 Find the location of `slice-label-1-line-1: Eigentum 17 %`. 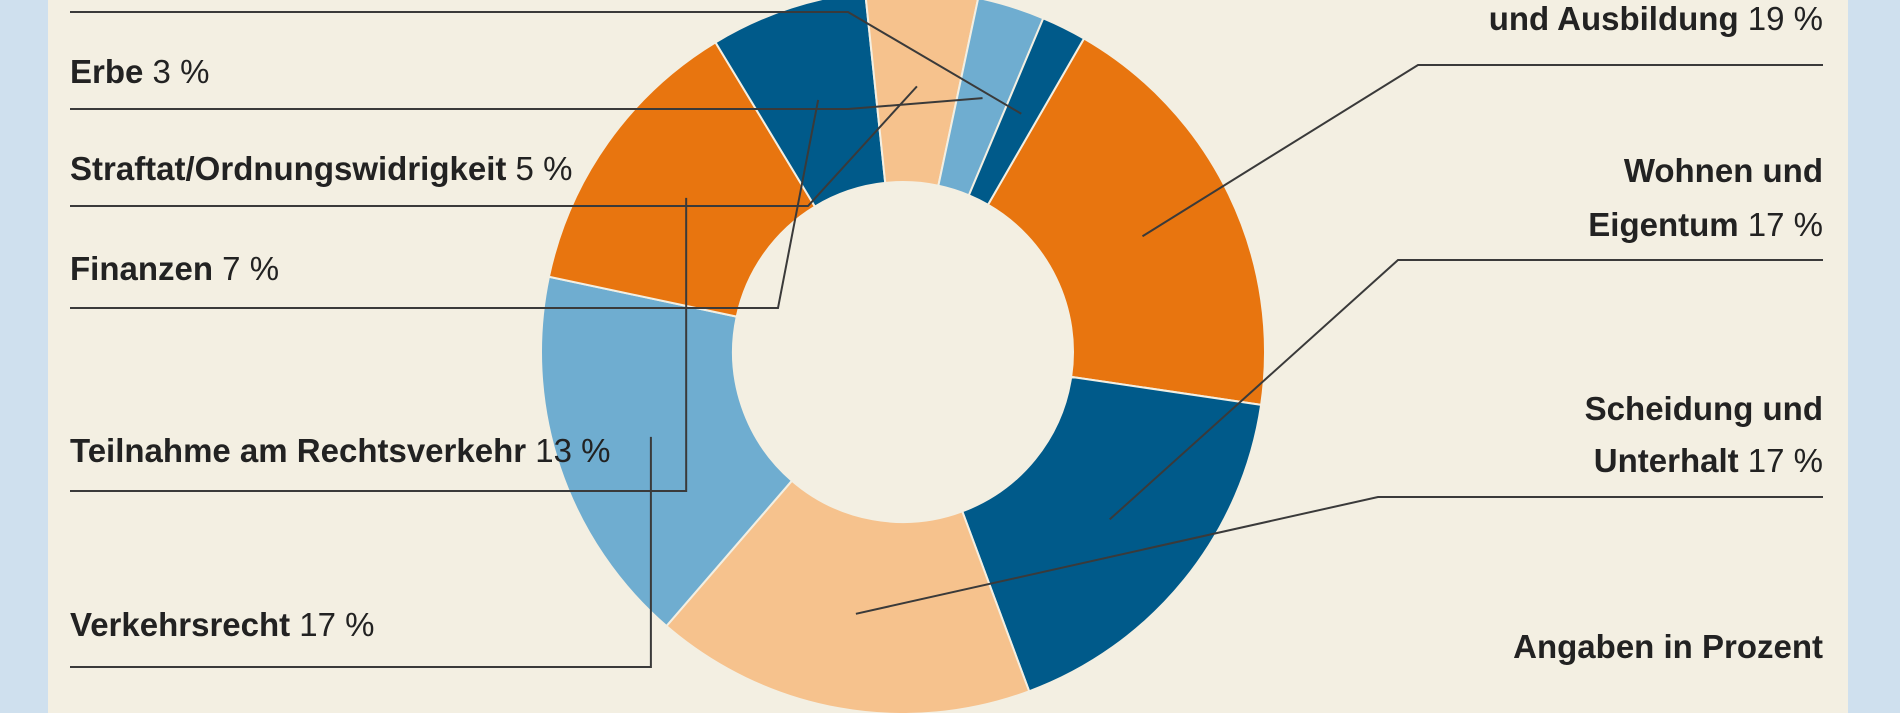

slice-label-1-line-1: Eigentum 17 % is located at coordinates (1705, 224).